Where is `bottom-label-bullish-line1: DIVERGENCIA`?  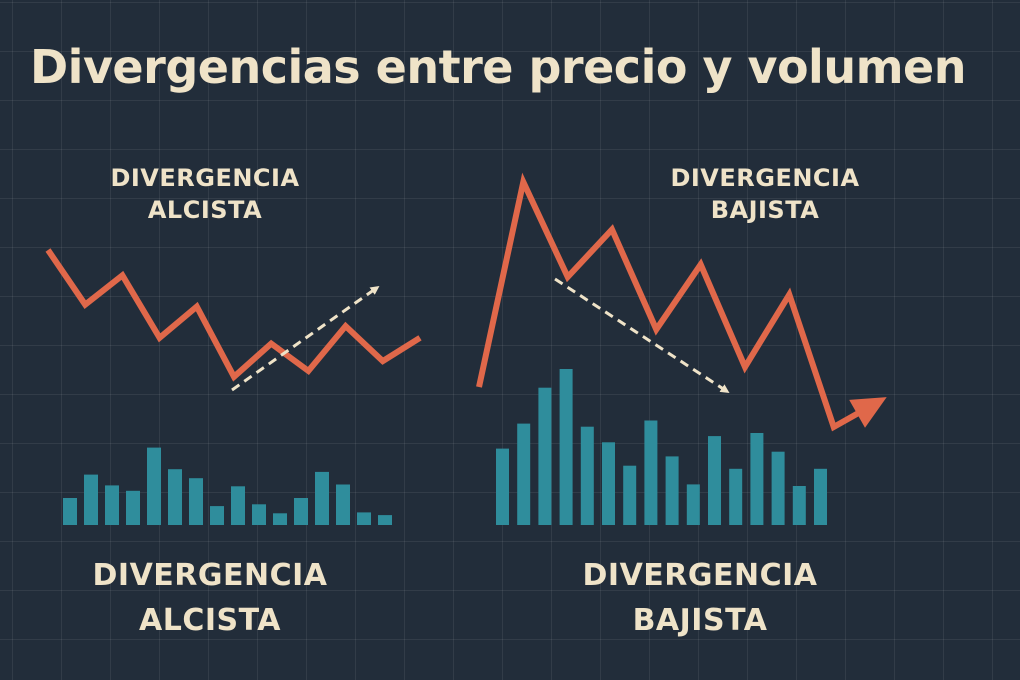 bottom-label-bullish-line1: DIVERGENCIA is located at coordinates (210, 575).